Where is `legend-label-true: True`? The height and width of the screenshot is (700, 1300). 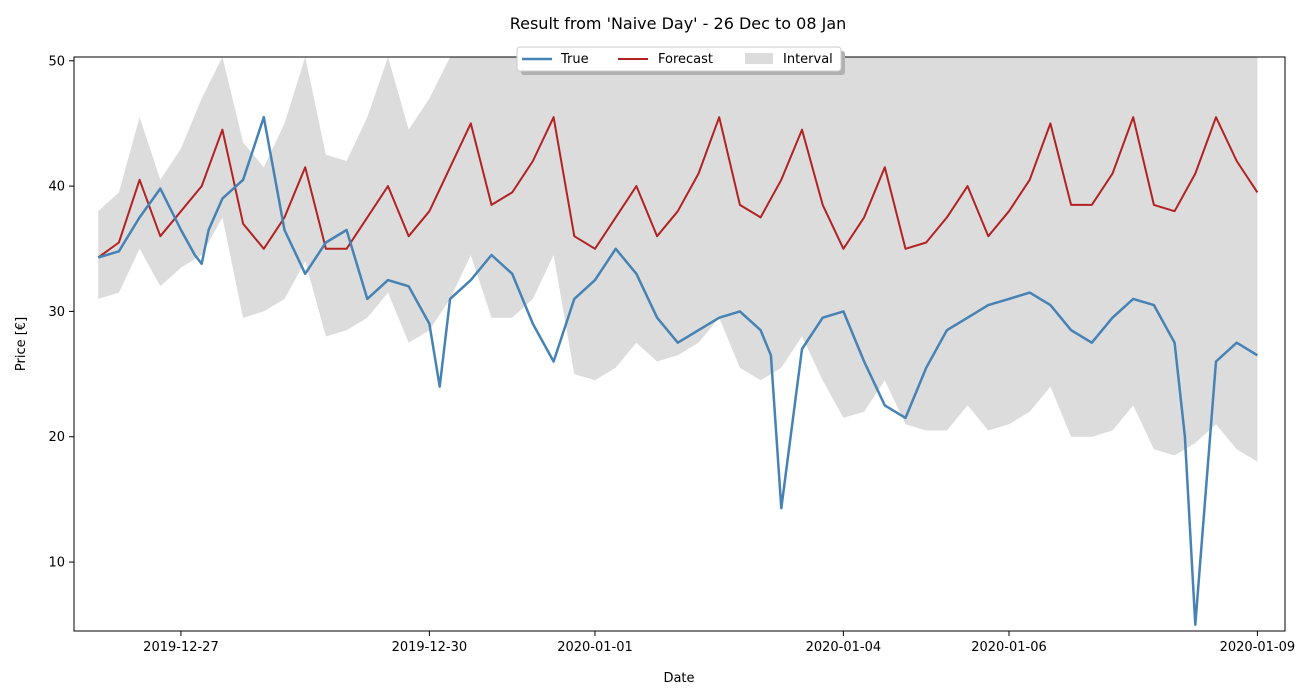 legend-label-true: True is located at coordinates (574, 59).